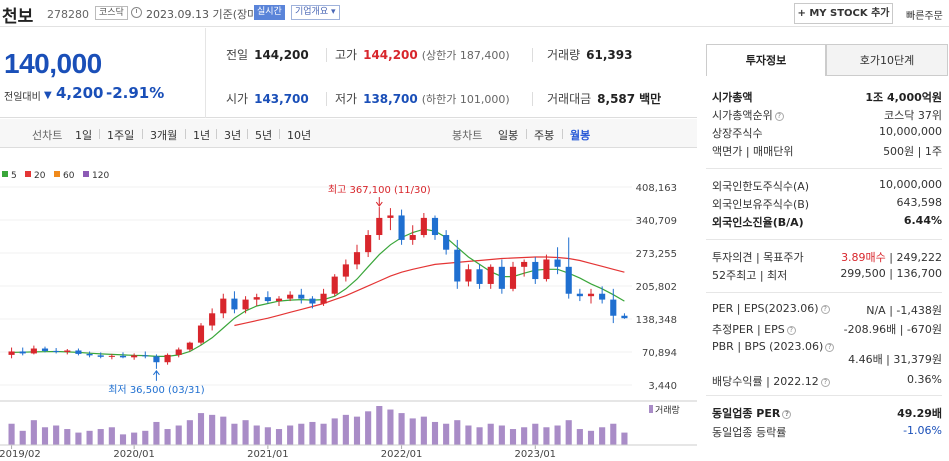  Describe the element at coordinates (69, 176) in the screenshot. I see `legend-label-60: 60` at that location.